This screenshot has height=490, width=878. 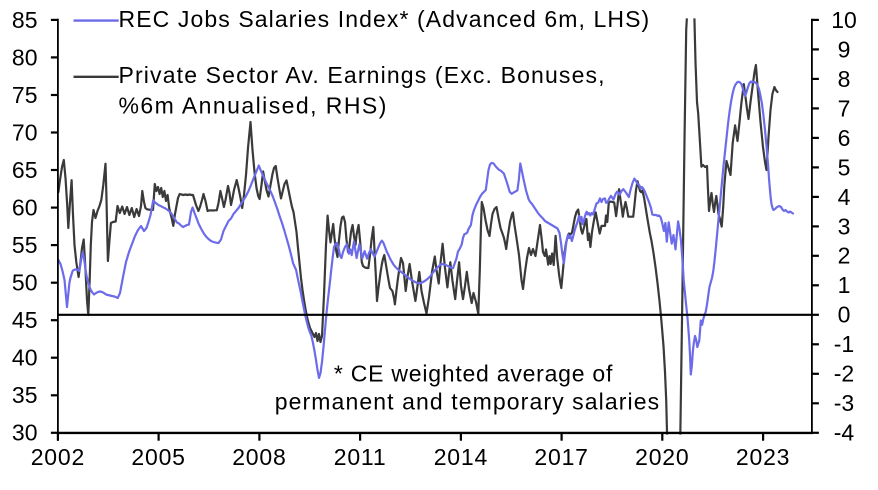 What do you see at coordinates (461, 457) in the screenshot?
I see `svg-text: 2014` at bounding box center [461, 457].